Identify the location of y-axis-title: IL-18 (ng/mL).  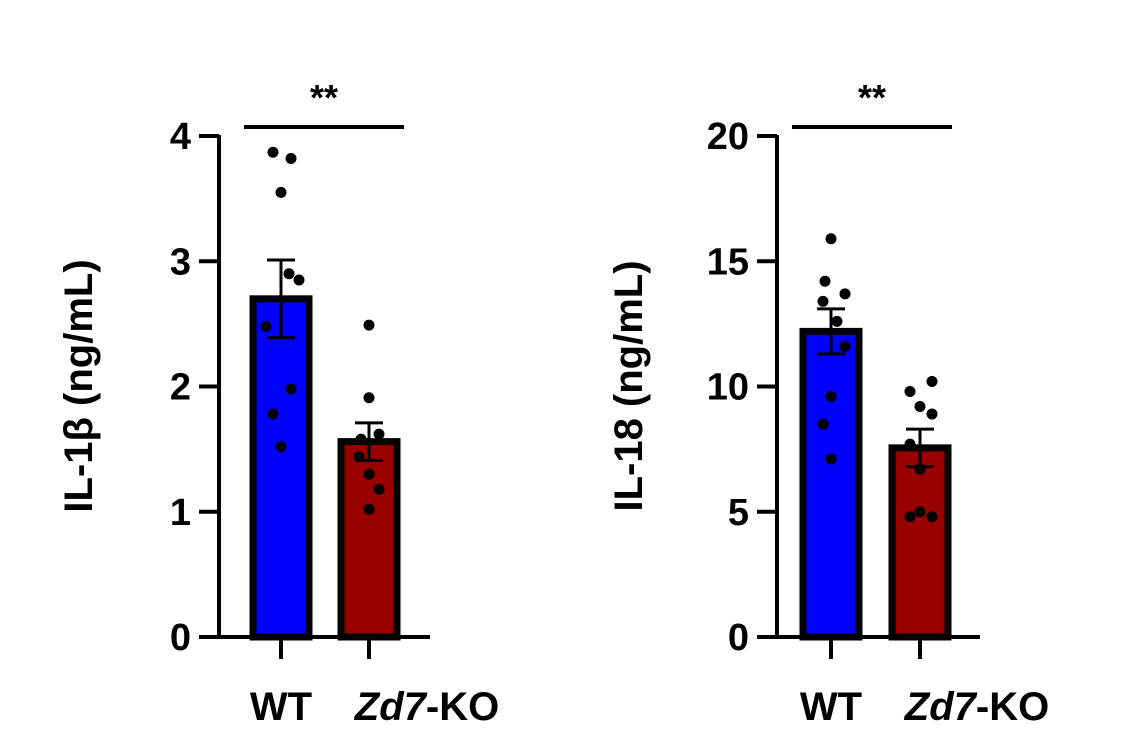
(629, 385).